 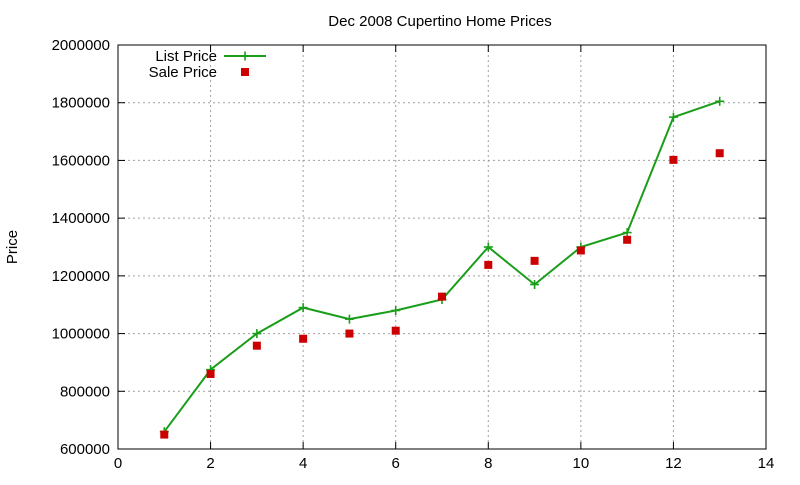 What do you see at coordinates (303, 463) in the screenshot?
I see `x-tick-label: 4` at bounding box center [303, 463].